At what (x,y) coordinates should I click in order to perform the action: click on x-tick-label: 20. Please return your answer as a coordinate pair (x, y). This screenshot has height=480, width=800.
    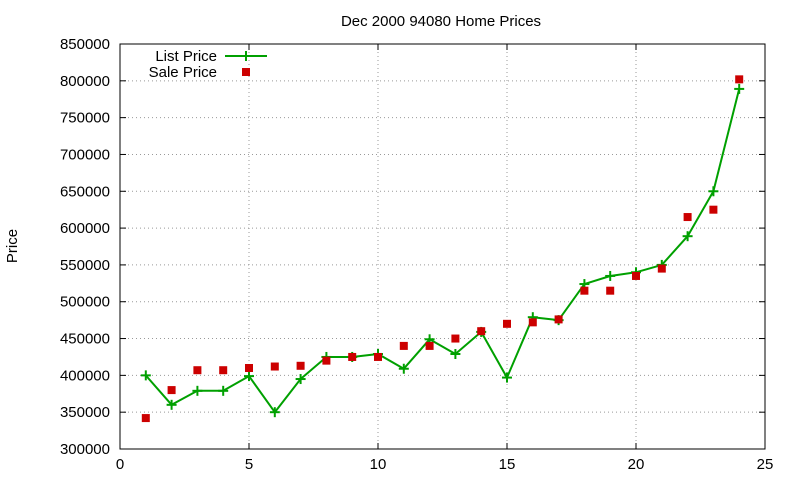
    Looking at the image, I should click on (636, 464).